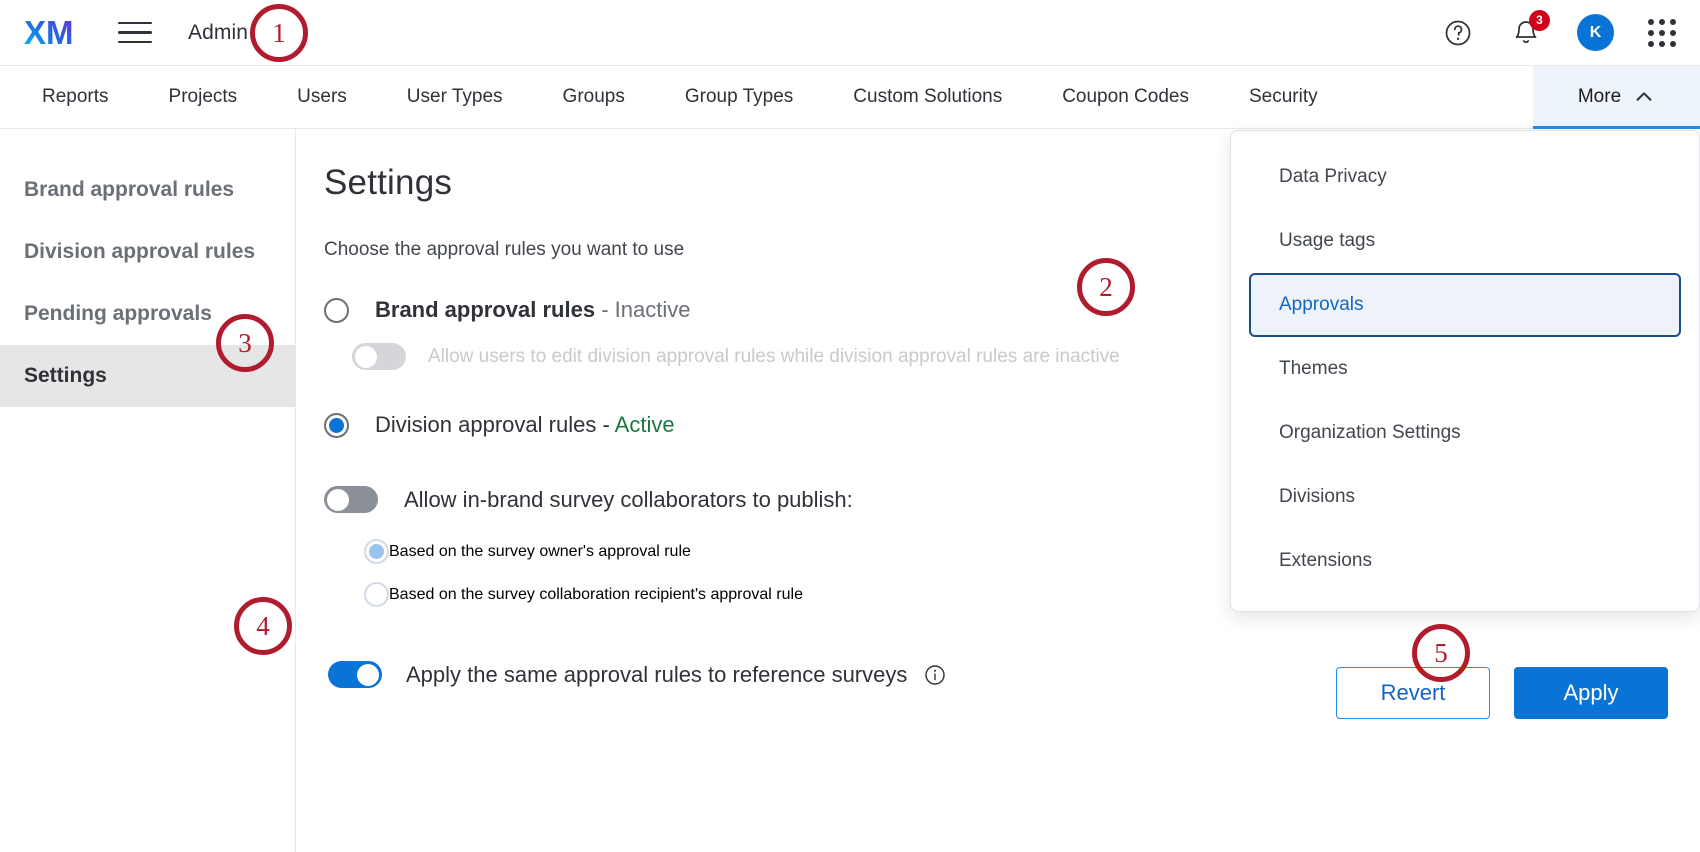 The height and width of the screenshot is (852, 1700). Describe the element at coordinates (1333, 176) in the screenshot. I see `dropdown-item-data-privacy: Data Privacy` at that location.